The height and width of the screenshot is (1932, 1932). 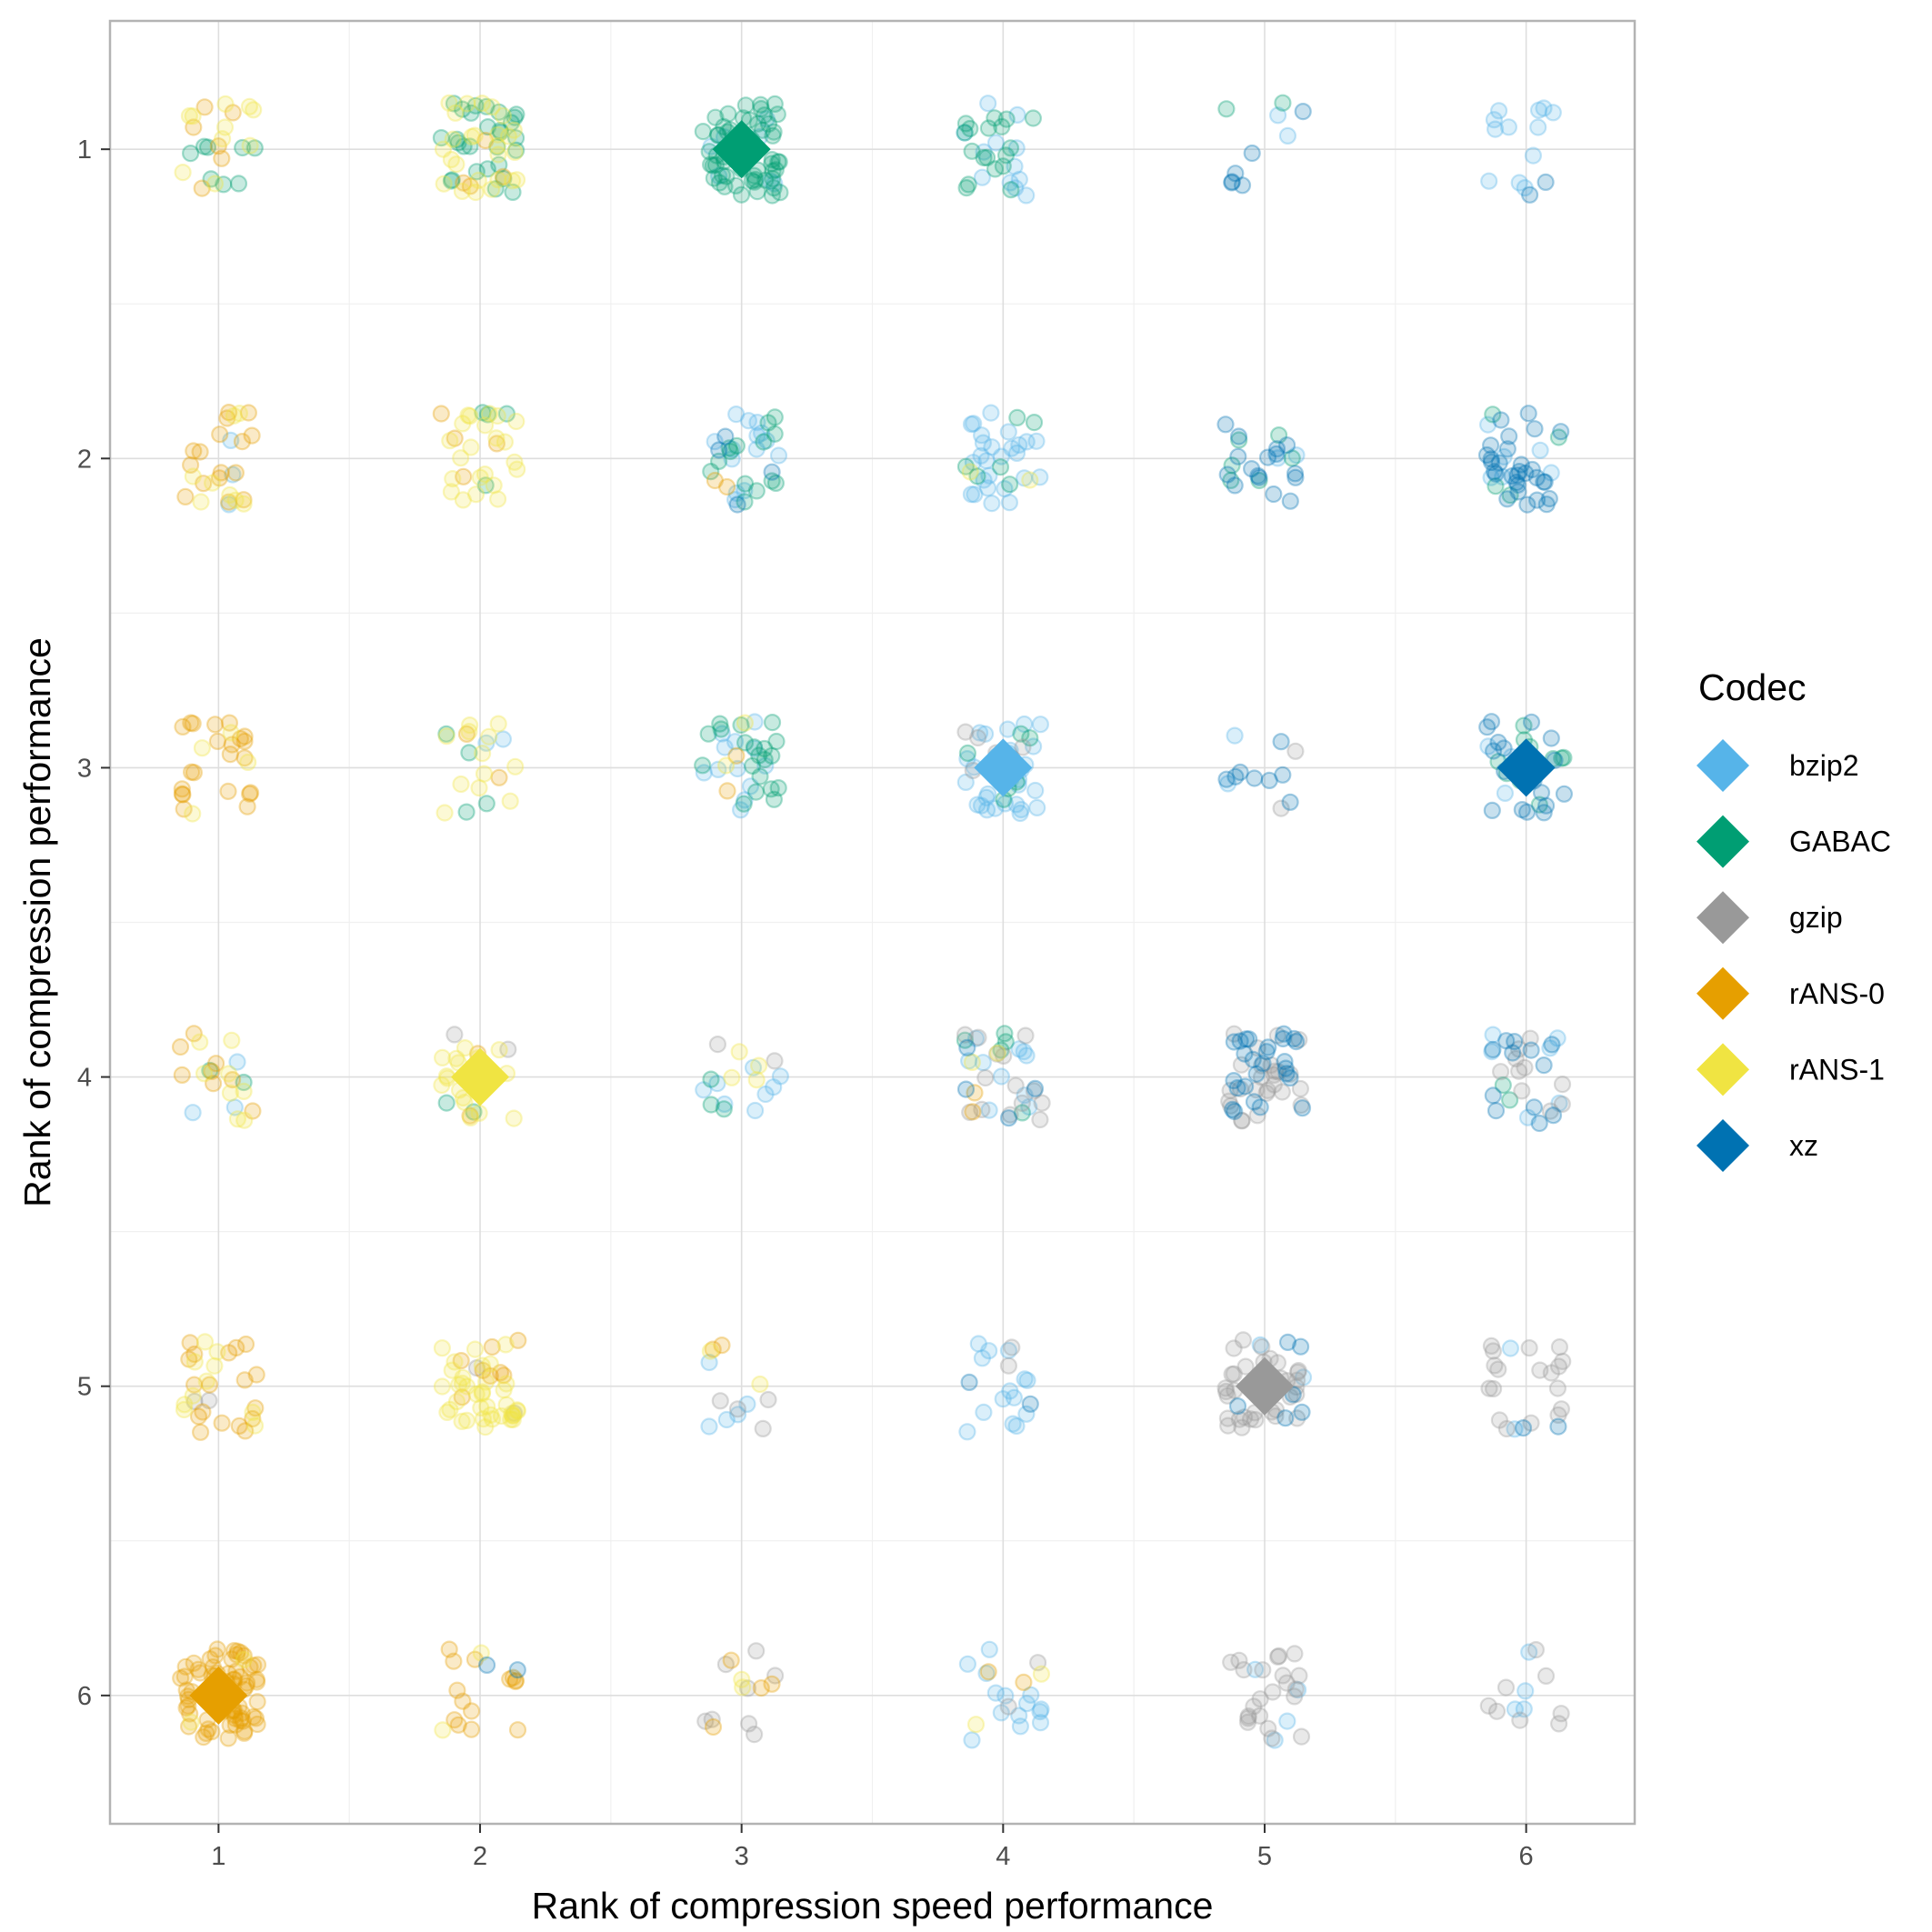 I want to click on median-marker-gzip, so click(x=1264, y=1386).